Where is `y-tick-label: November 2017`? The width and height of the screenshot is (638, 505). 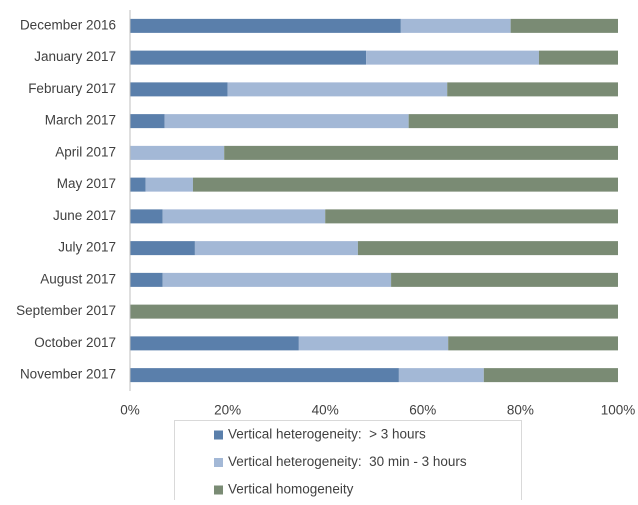
y-tick-label: November 2017 is located at coordinates (68, 374).